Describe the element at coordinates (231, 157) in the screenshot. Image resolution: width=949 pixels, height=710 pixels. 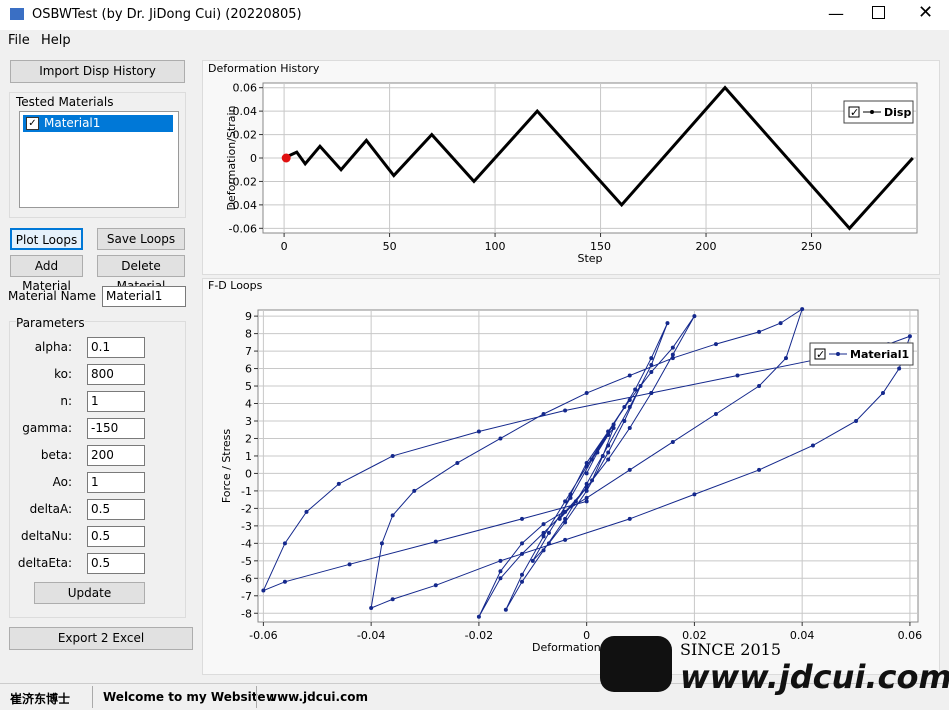
I see `y-axis-label: Deformation/Strain` at that location.